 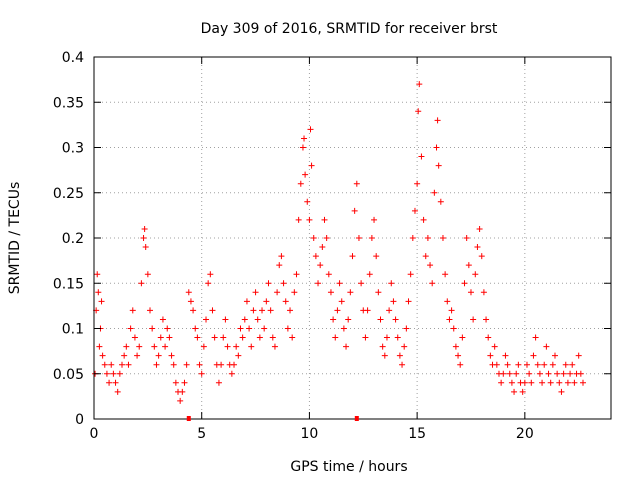 What do you see at coordinates (525, 434) in the screenshot?
I see `x-tick-label: 20` at bounding box center [525, 434].